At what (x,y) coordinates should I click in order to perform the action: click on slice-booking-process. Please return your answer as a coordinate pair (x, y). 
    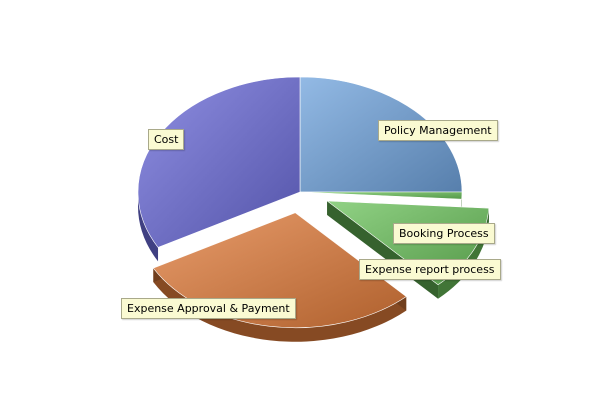
    Looking at the image, I should click on (381, 195).